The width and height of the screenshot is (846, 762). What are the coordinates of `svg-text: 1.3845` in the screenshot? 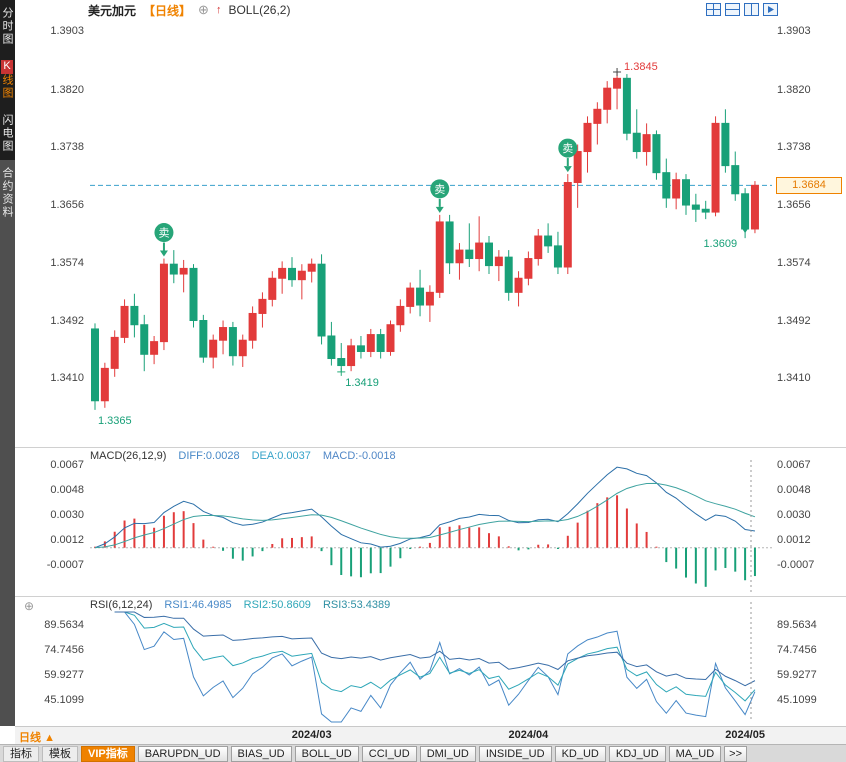 It's located at (641, 67).